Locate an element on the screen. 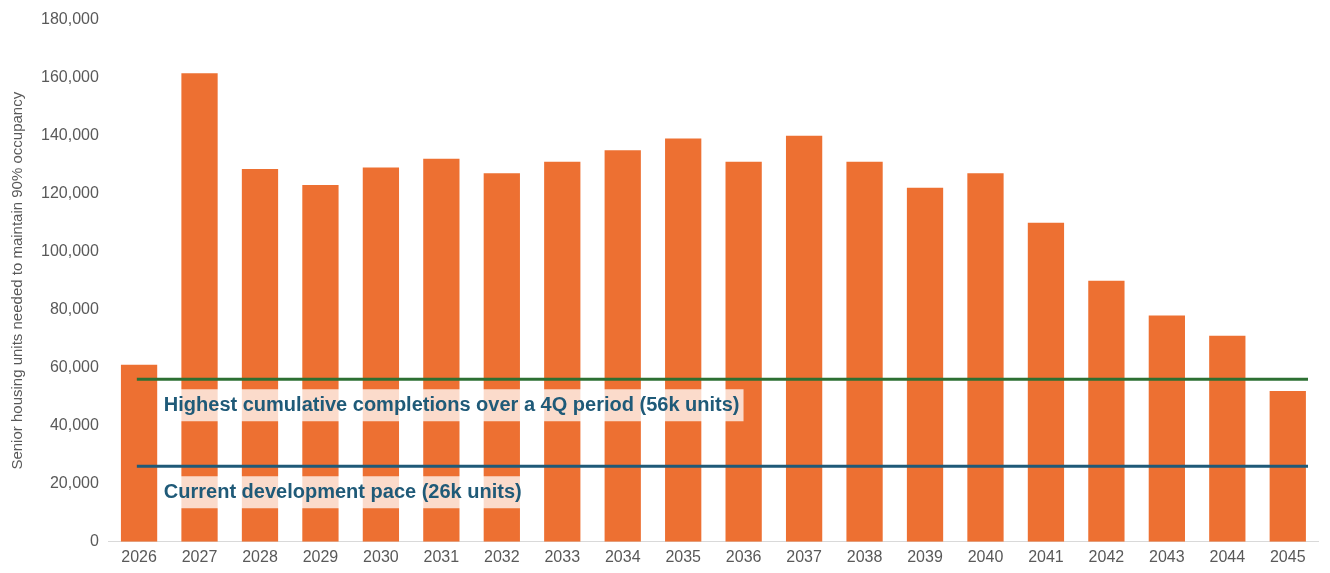 The height and width of the screenshot is (573, 1330). x-tick-label: 2031 is located at coordinates (441, 556).